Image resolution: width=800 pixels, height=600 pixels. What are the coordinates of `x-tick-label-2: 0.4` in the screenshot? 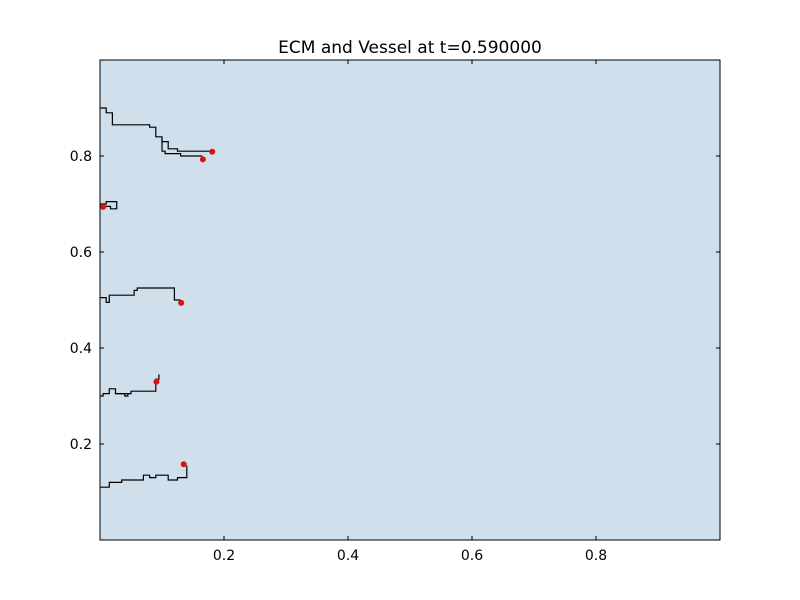 It's located at (348, 556).